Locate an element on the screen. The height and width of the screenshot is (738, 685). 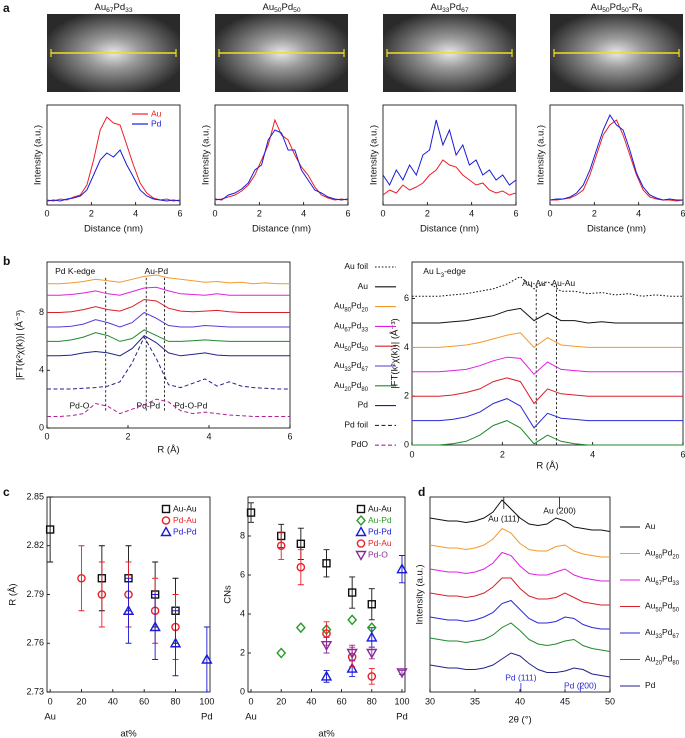
y-tick-label: 2.85 is located at coordinates (35, 496).